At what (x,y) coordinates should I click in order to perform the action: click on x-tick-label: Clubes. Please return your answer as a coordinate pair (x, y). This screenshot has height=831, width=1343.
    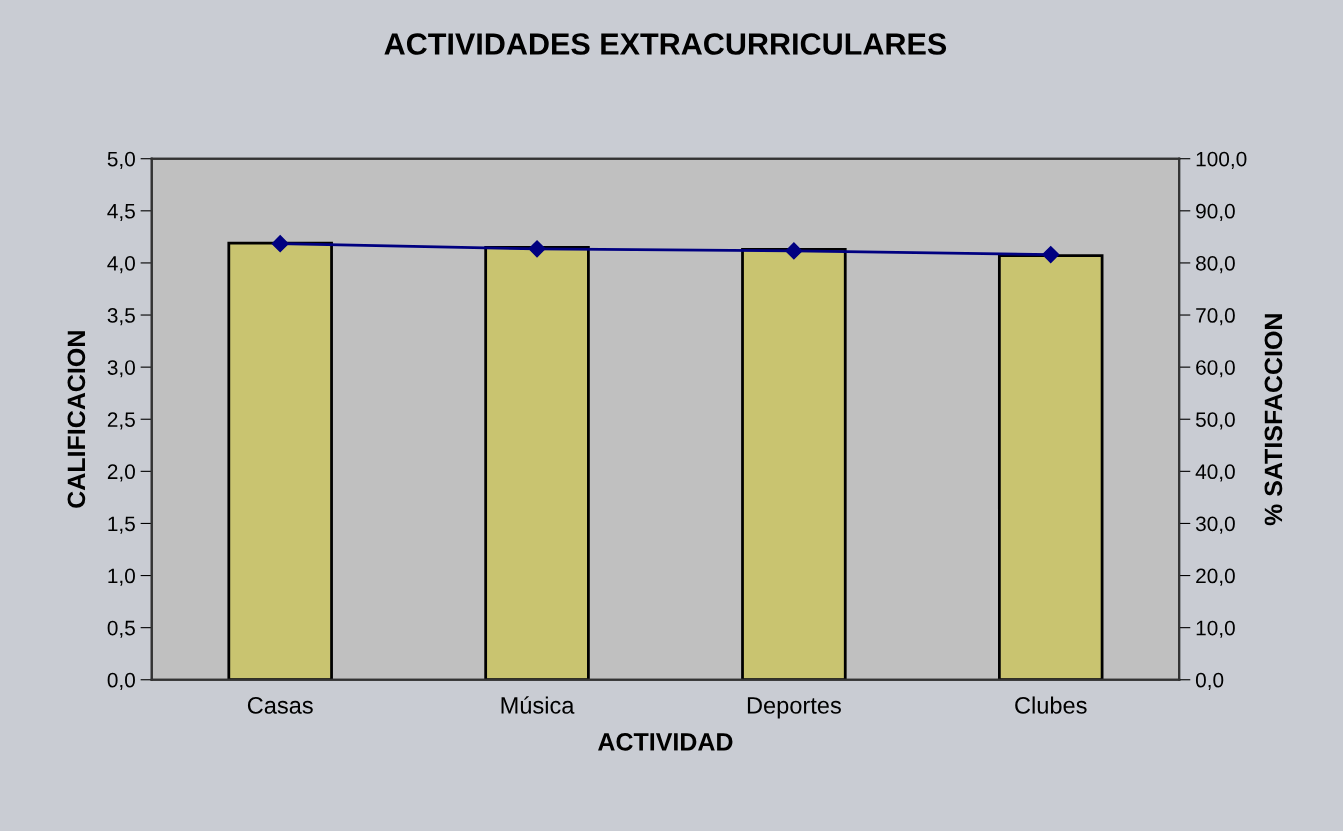
    Looking at the image, I should click on (1051, 705).